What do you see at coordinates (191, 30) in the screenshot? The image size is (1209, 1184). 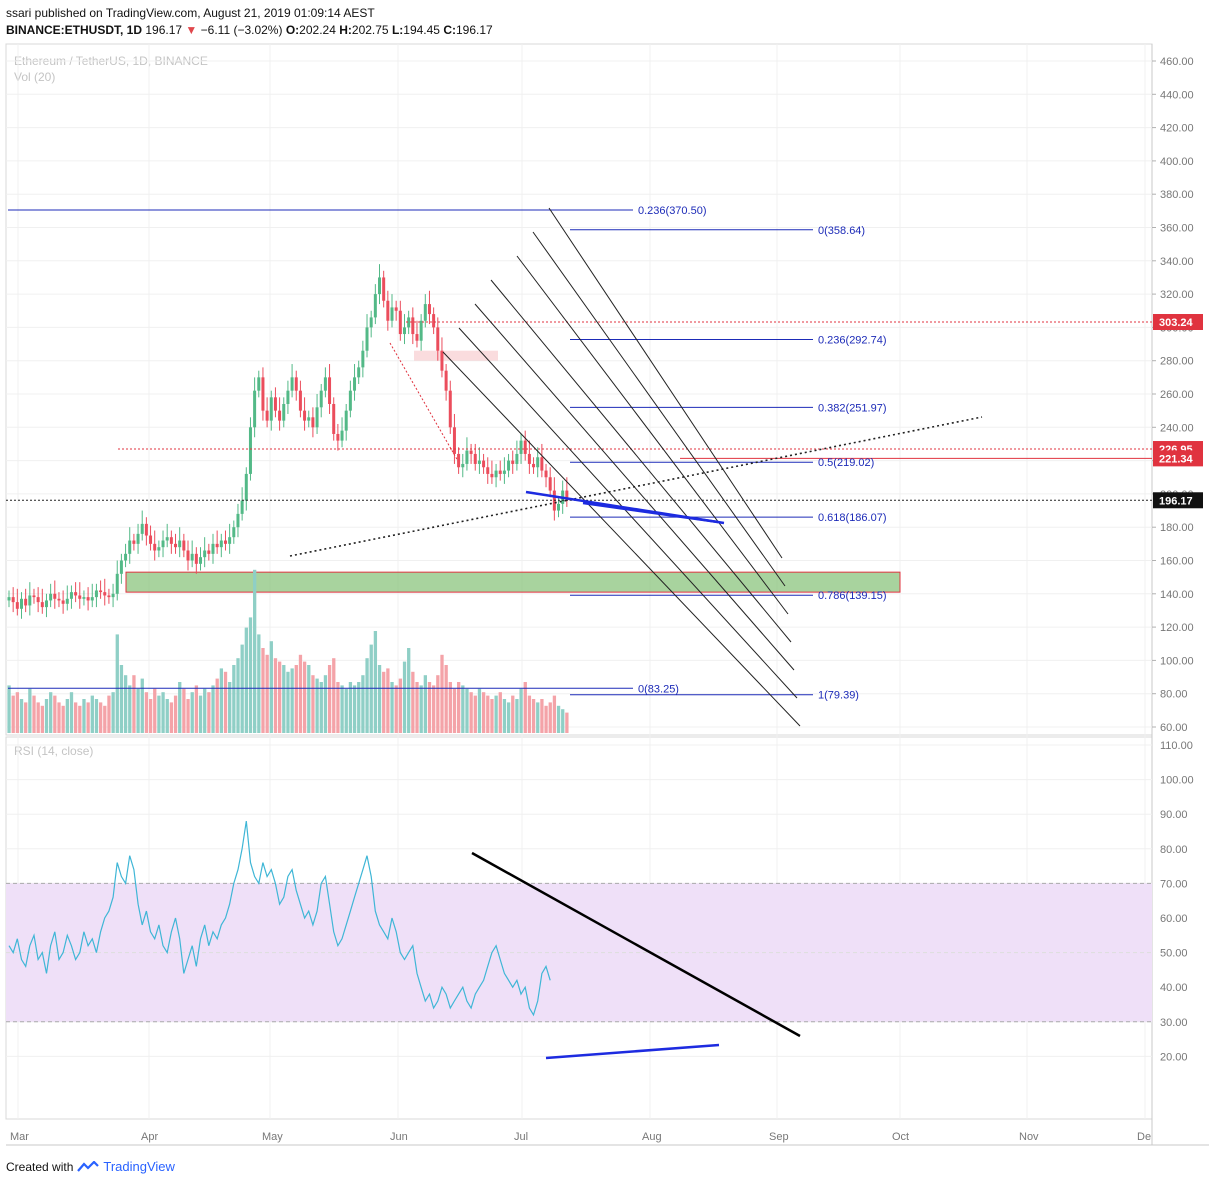 I see `down-arrow-icon: ▼` at bounding box center [191, 30].